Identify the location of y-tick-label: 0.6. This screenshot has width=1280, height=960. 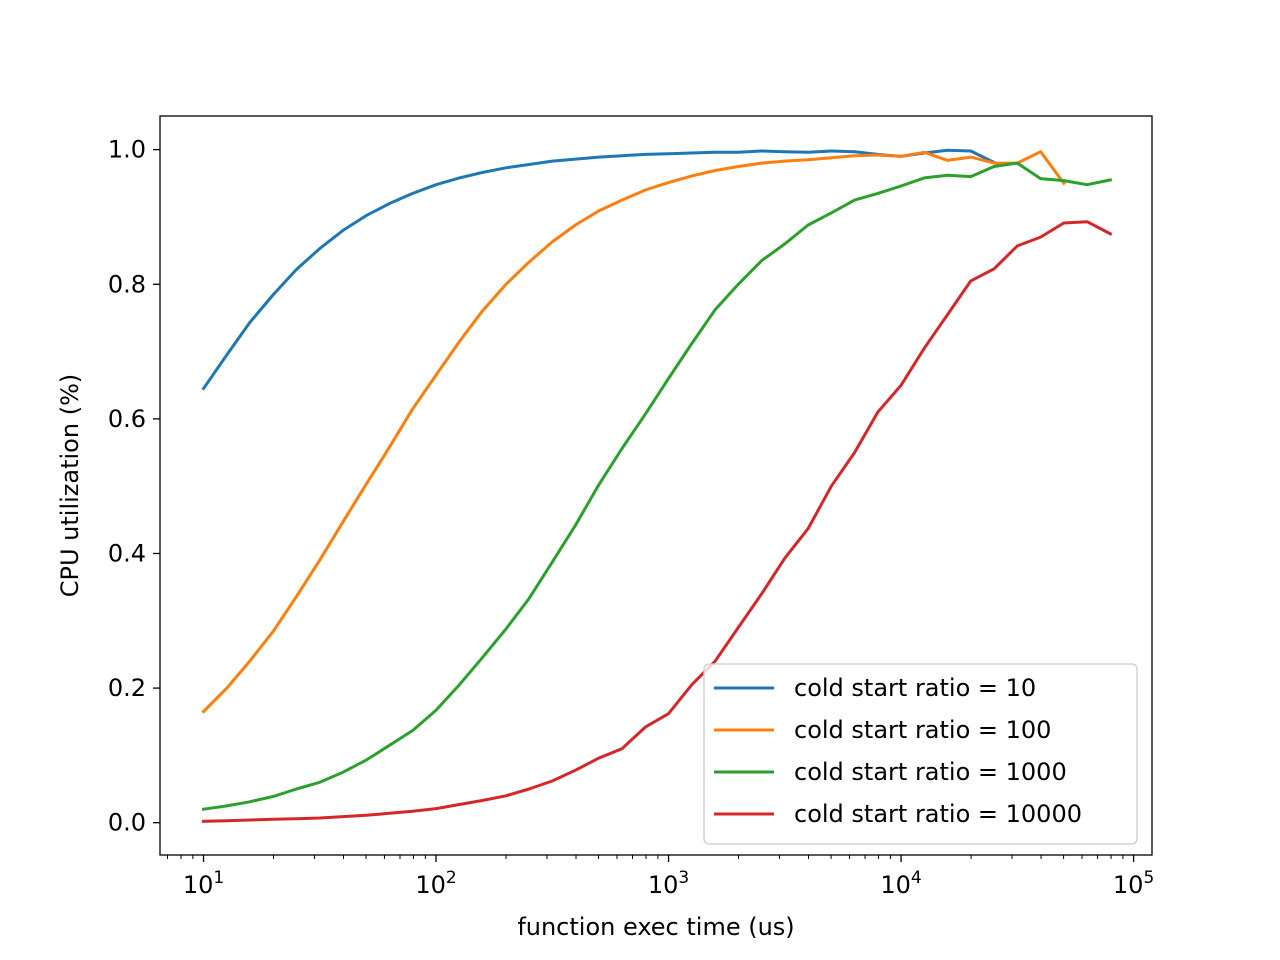
(127, 419).